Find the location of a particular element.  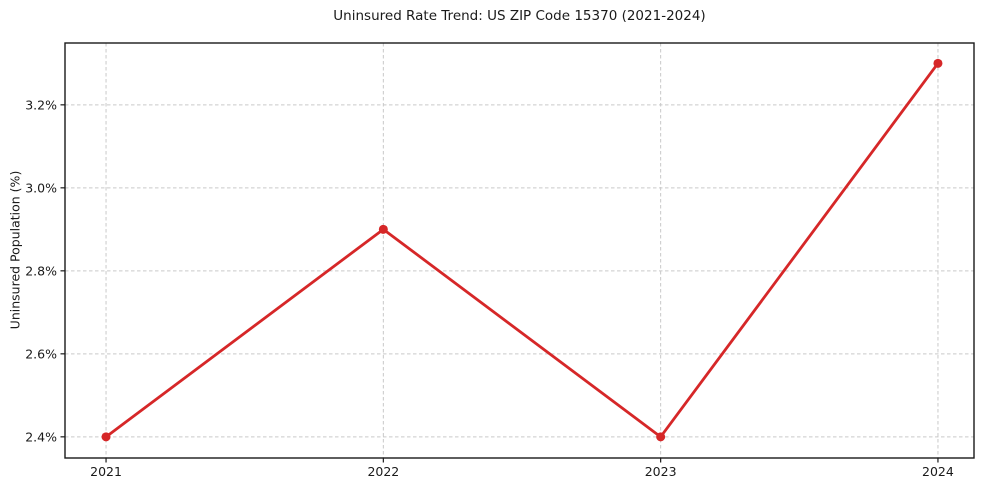

y-tick-label: 2.4% is located at coordinates (41, 436).